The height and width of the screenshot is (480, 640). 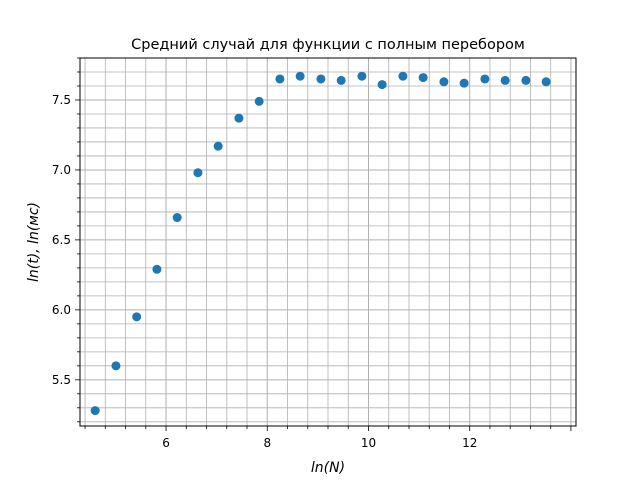 What do you see at coordinates (61, 240) in the screenshot?
I see `y-tick-label: 6.5` at bounding box center [61, 240].